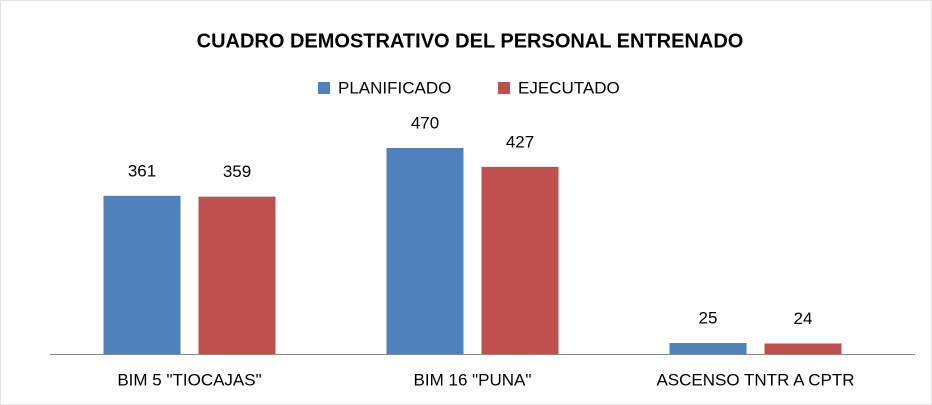 The height and width of the screenshot is (405, 932). What do you see at coordinates (708, 318) in the screenshot?
I see `data-label: 25` at bounding box center [708, 318].